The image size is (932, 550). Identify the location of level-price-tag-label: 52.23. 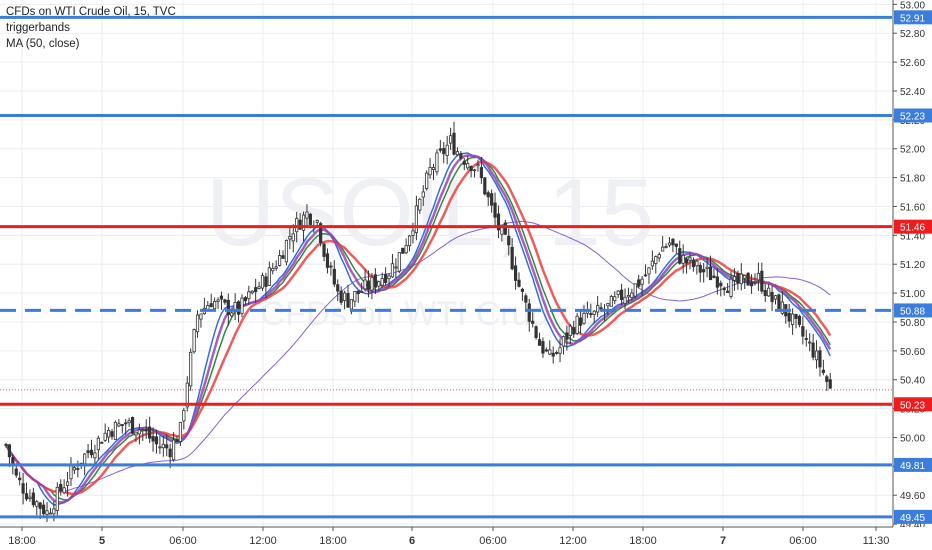
(912, 117).